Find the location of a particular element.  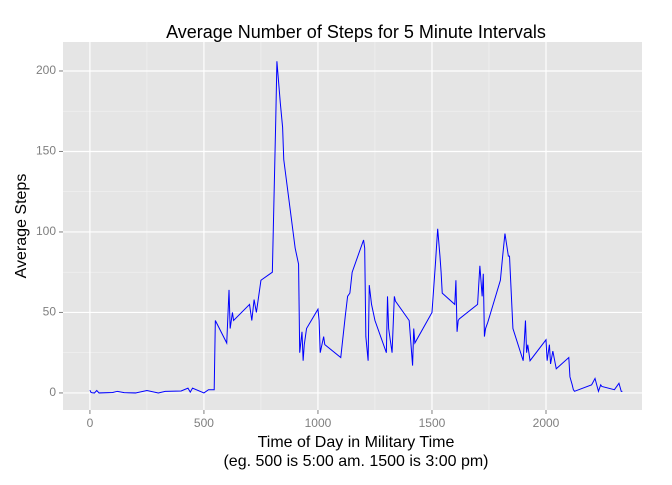

y-tick-label: 150 is located at coordinates (46, 151).